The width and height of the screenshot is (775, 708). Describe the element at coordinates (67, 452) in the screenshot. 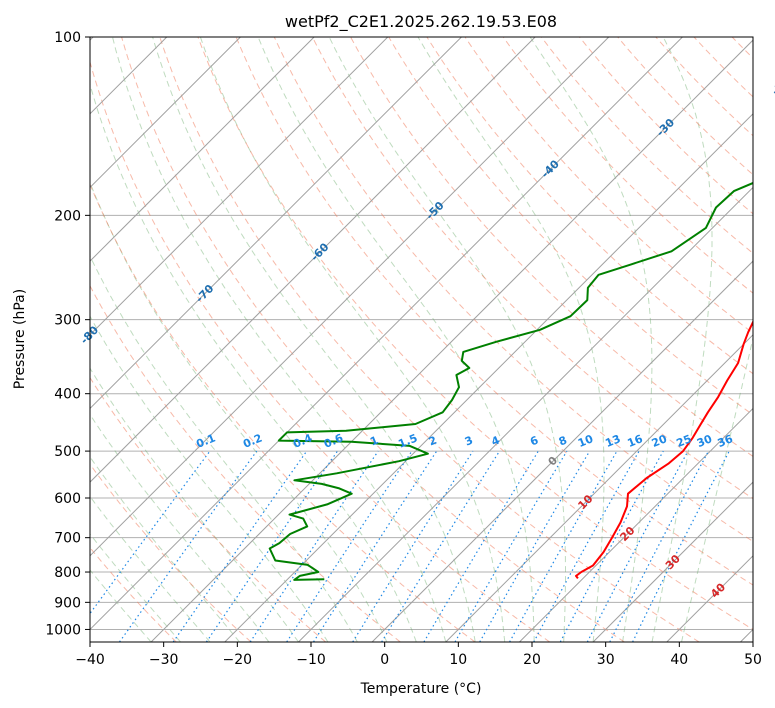

I see `y-tick-label: 500` at that location.